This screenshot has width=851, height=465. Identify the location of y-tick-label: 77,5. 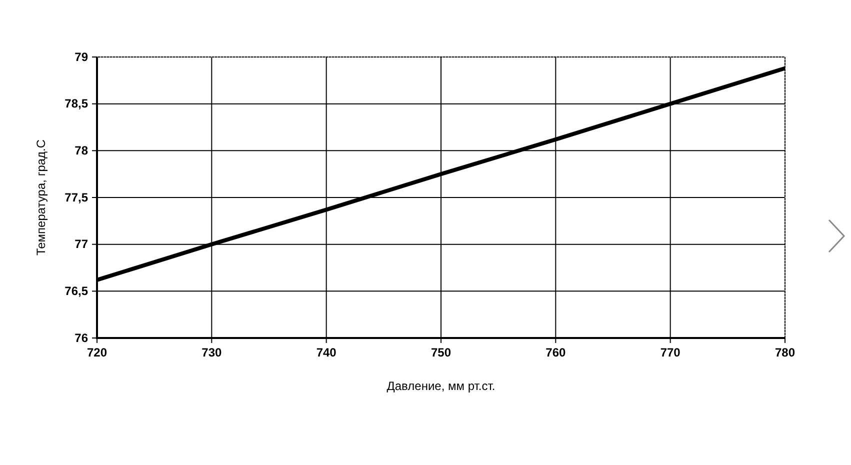
(76, 197).